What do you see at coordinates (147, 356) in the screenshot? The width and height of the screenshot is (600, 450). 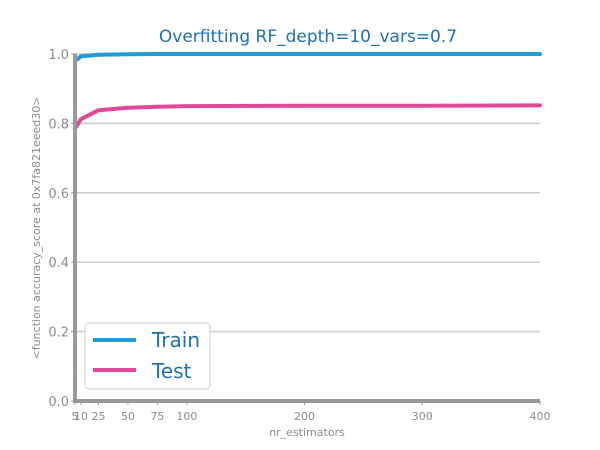 I see `legend: Train Test` at bounding box center [147, 356].